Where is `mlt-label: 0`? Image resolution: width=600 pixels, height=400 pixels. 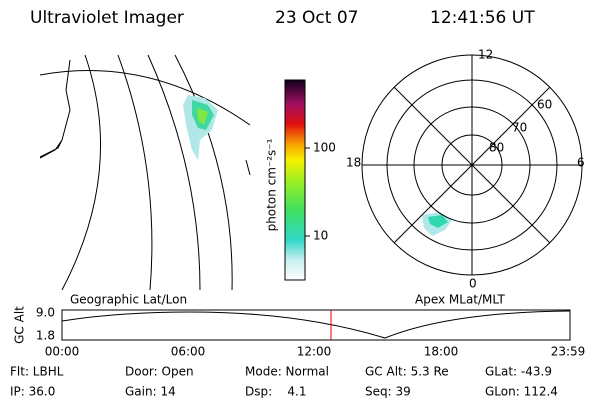
mlt-label: 0 is located at coordinates (473, 284).